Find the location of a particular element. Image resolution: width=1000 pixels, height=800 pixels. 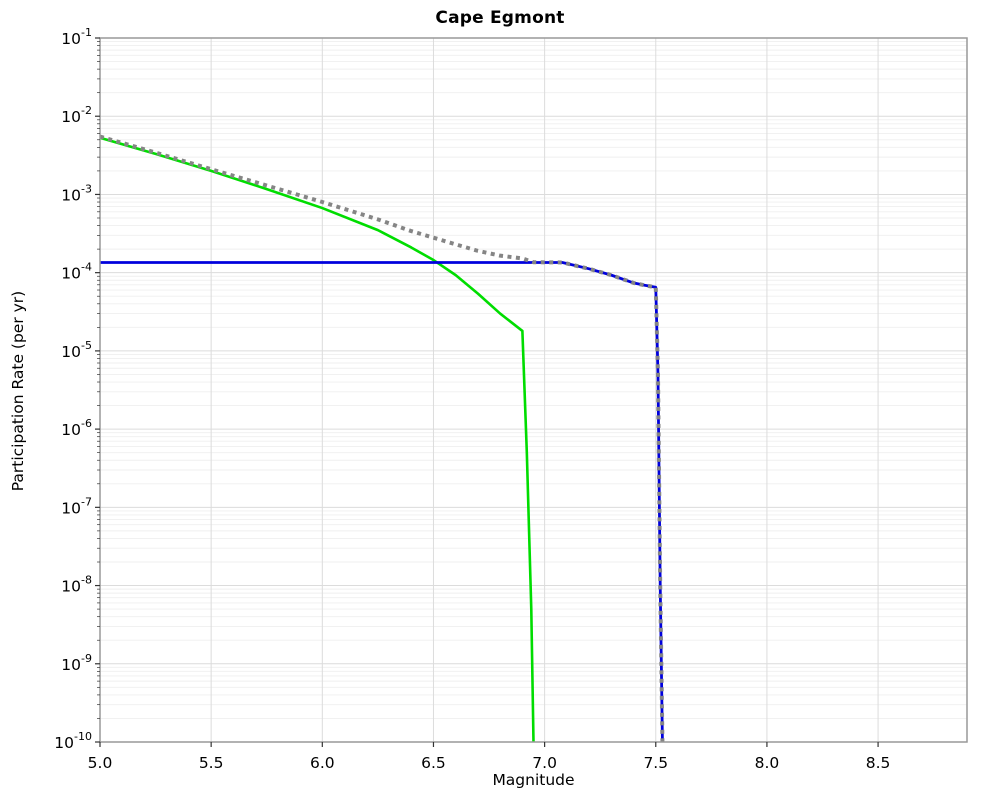

y-tick-label: 10⁻¹ is located at coordinates (76, 37).